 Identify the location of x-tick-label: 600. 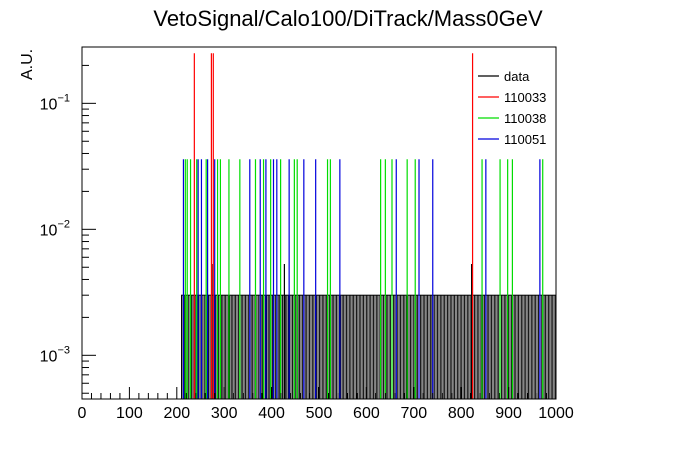
(366, 413).